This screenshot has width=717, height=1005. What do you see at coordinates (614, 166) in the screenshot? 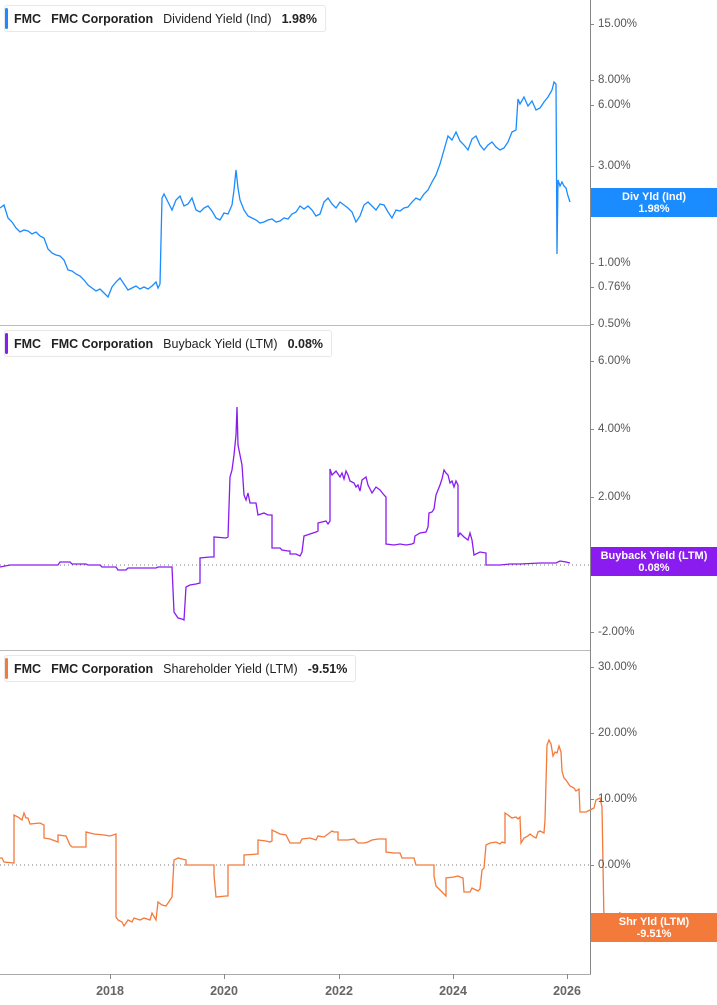
I see `y-tick-label: 3.00%` at bounding box center [614, 166].